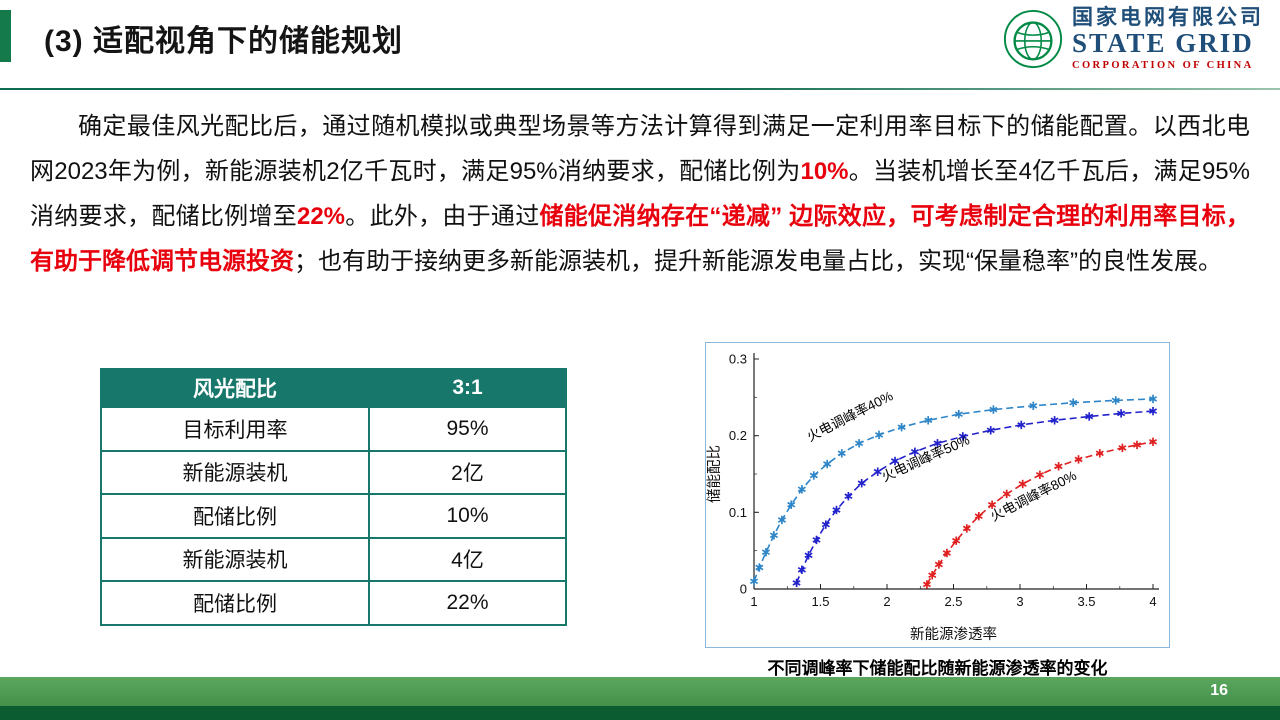 This screenshot has height=720, width=1280. I want to click on svg-text: 0.1, so click(738, 512).